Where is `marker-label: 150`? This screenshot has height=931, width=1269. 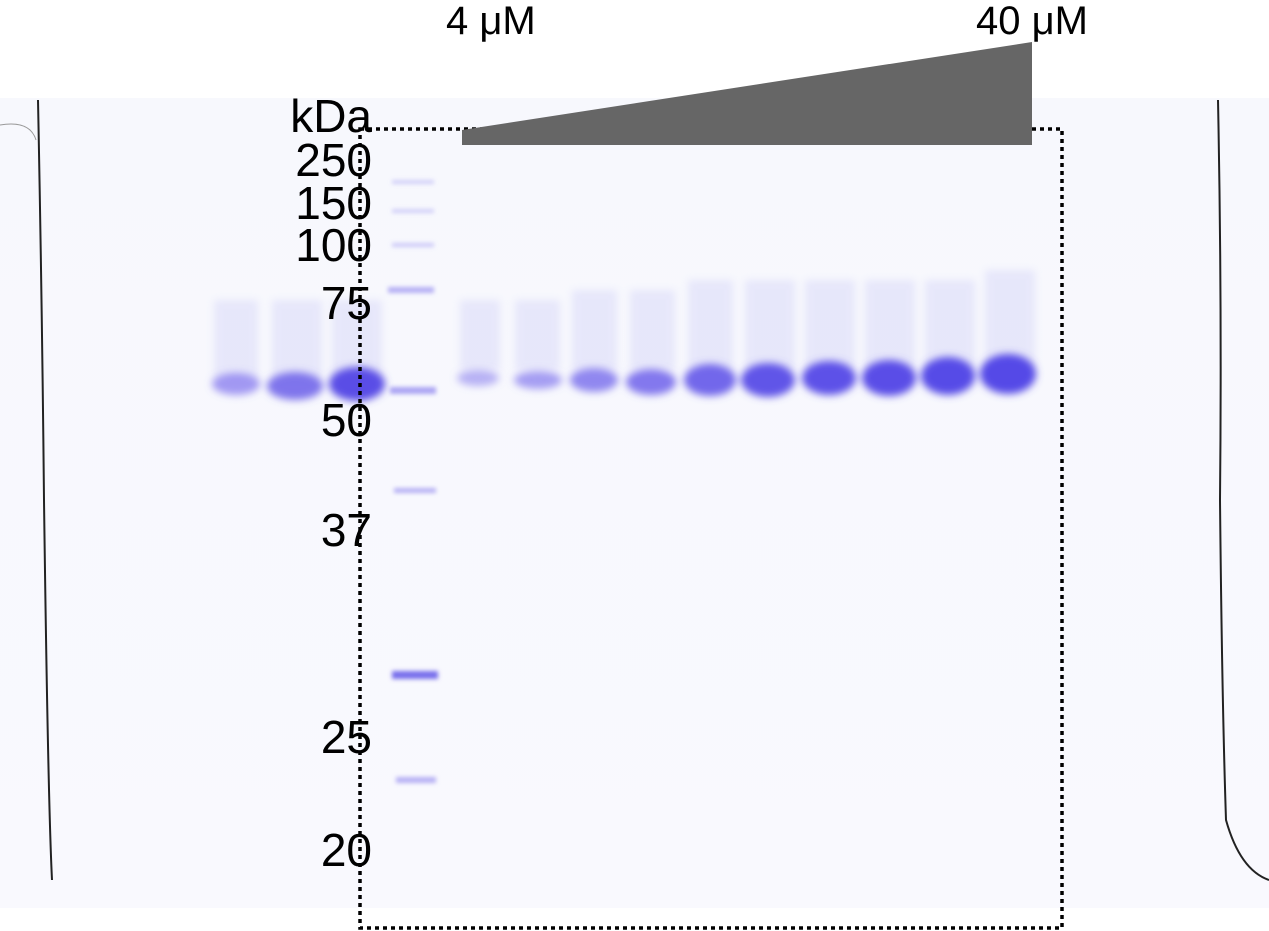 marker-label: 150 is located at coordinates (333, 203).